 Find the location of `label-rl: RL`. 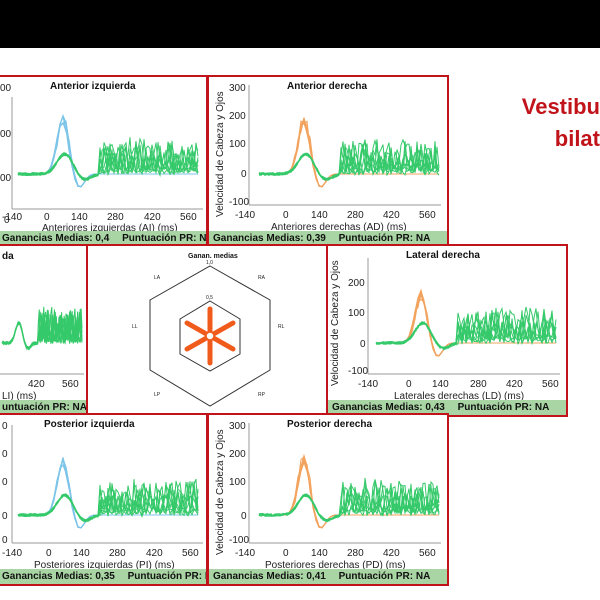

label-rl: RL is located at coordinates (281, 327).